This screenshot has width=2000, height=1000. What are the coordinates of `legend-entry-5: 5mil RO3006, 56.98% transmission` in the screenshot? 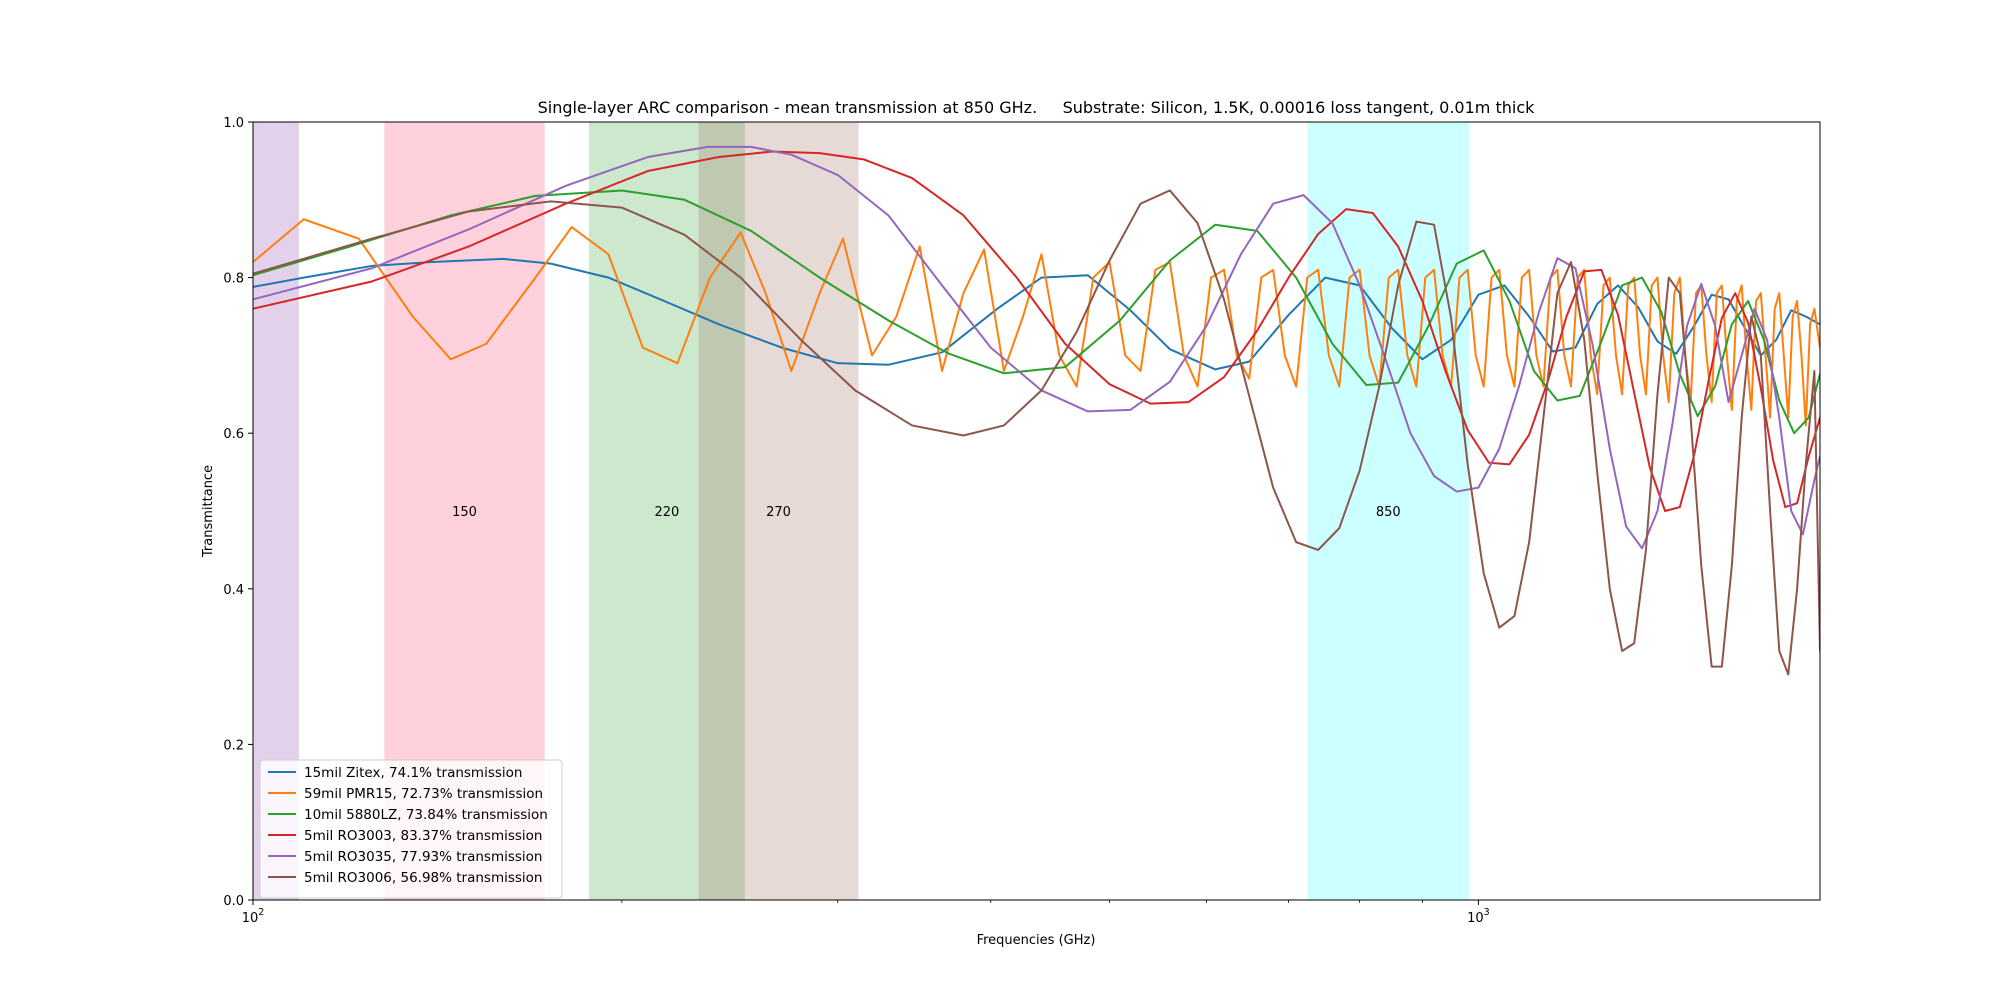 It's located at (423, 878).